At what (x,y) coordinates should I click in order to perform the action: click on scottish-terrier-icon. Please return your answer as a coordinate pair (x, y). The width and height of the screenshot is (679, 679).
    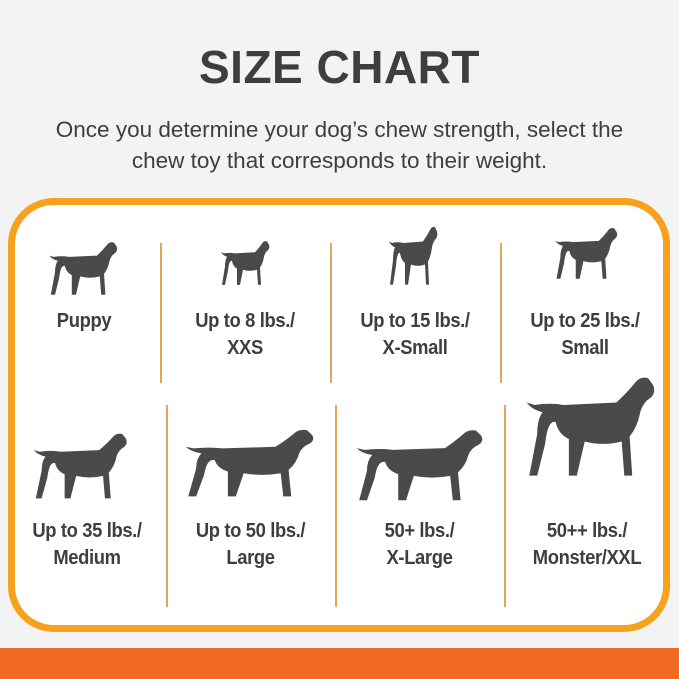
    Looking at the image, I should click on (586, 251).